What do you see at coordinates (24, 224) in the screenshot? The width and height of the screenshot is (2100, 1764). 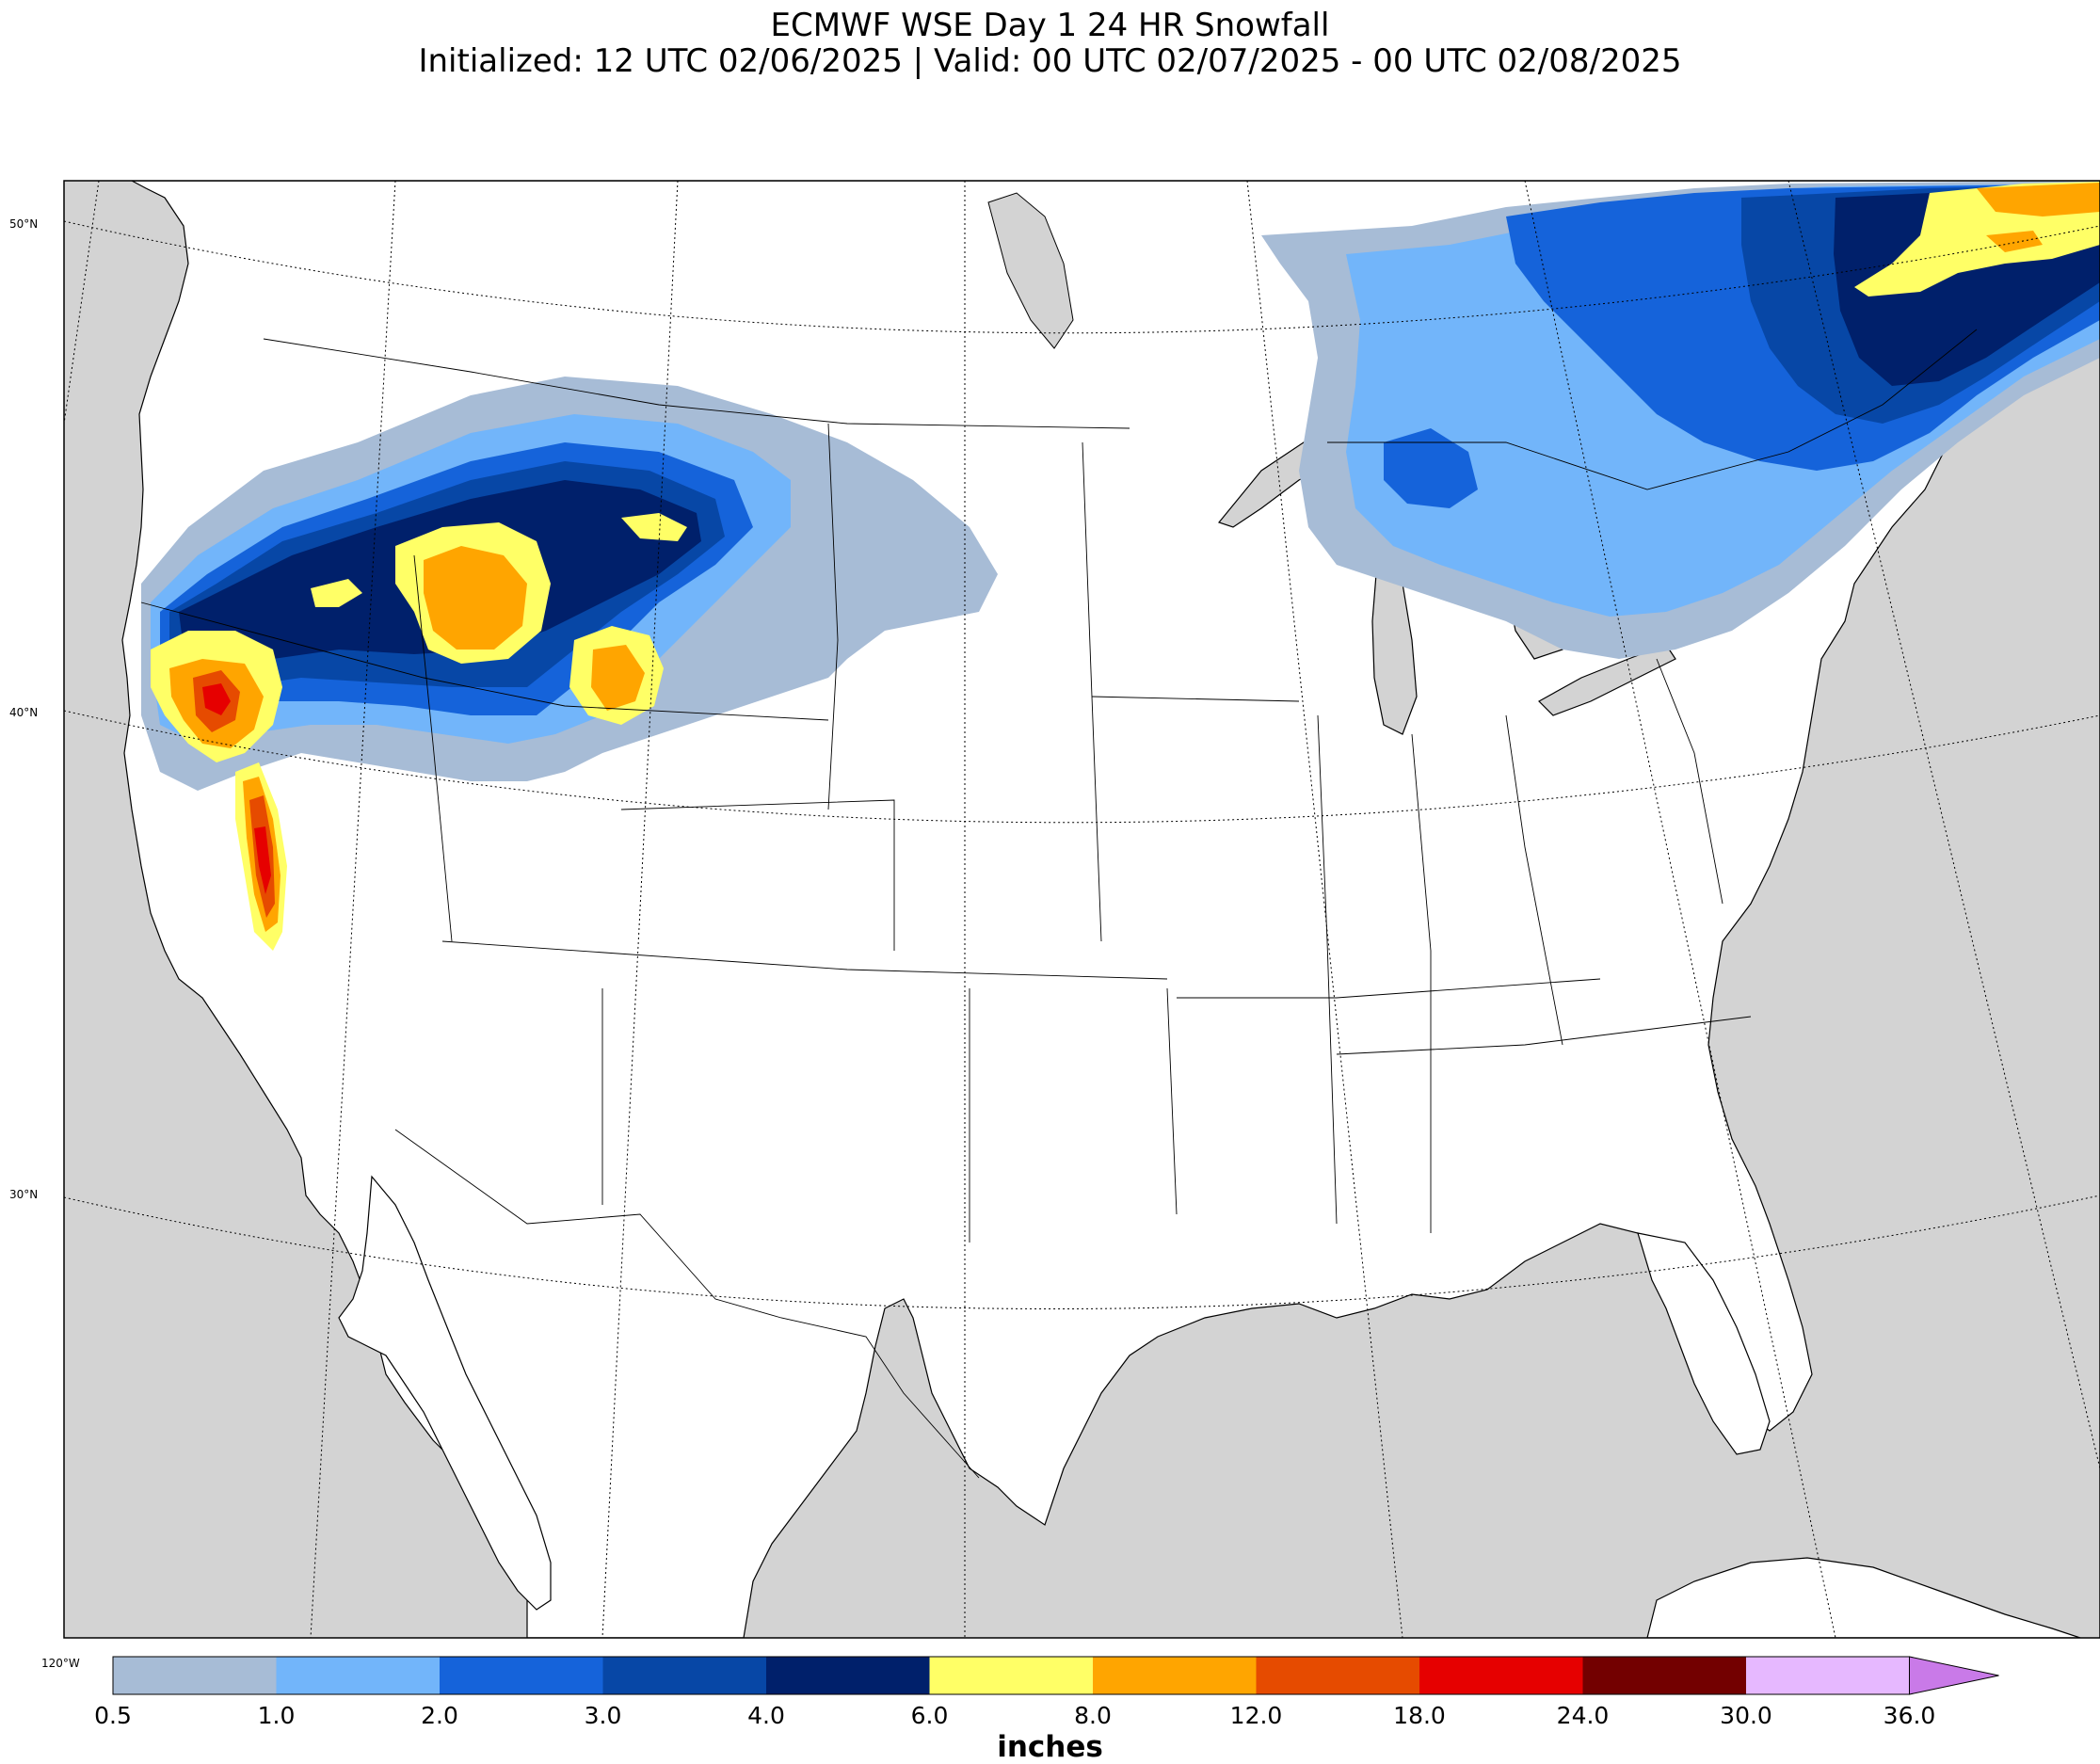 I see `lat-label-50: 50°N` at bounding box center [24, 224].